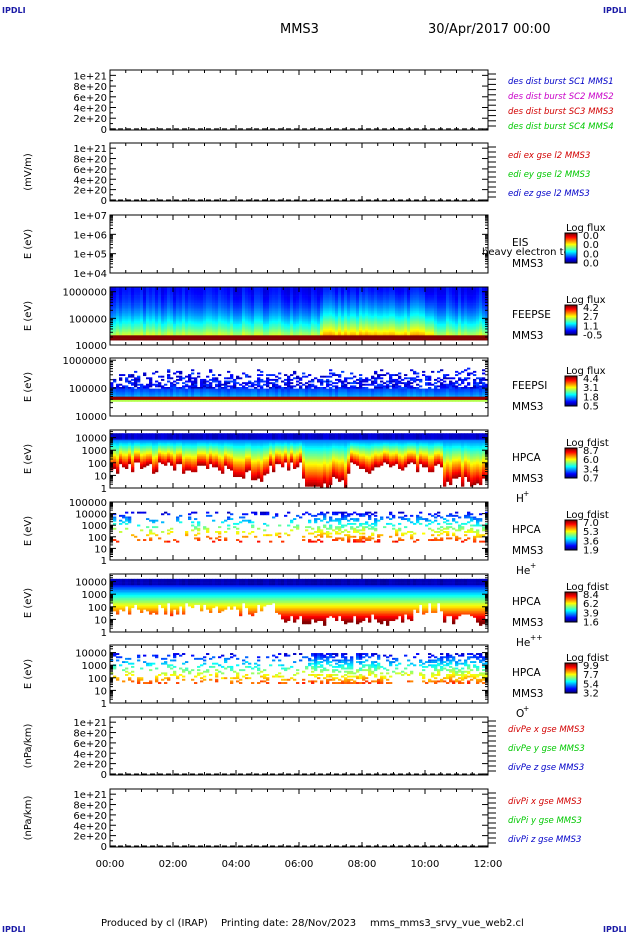 This screenshot has height=934, width=630. Describe the element at coordinates (299, 172) in the screenshot. I see `panel-frame` at that location.